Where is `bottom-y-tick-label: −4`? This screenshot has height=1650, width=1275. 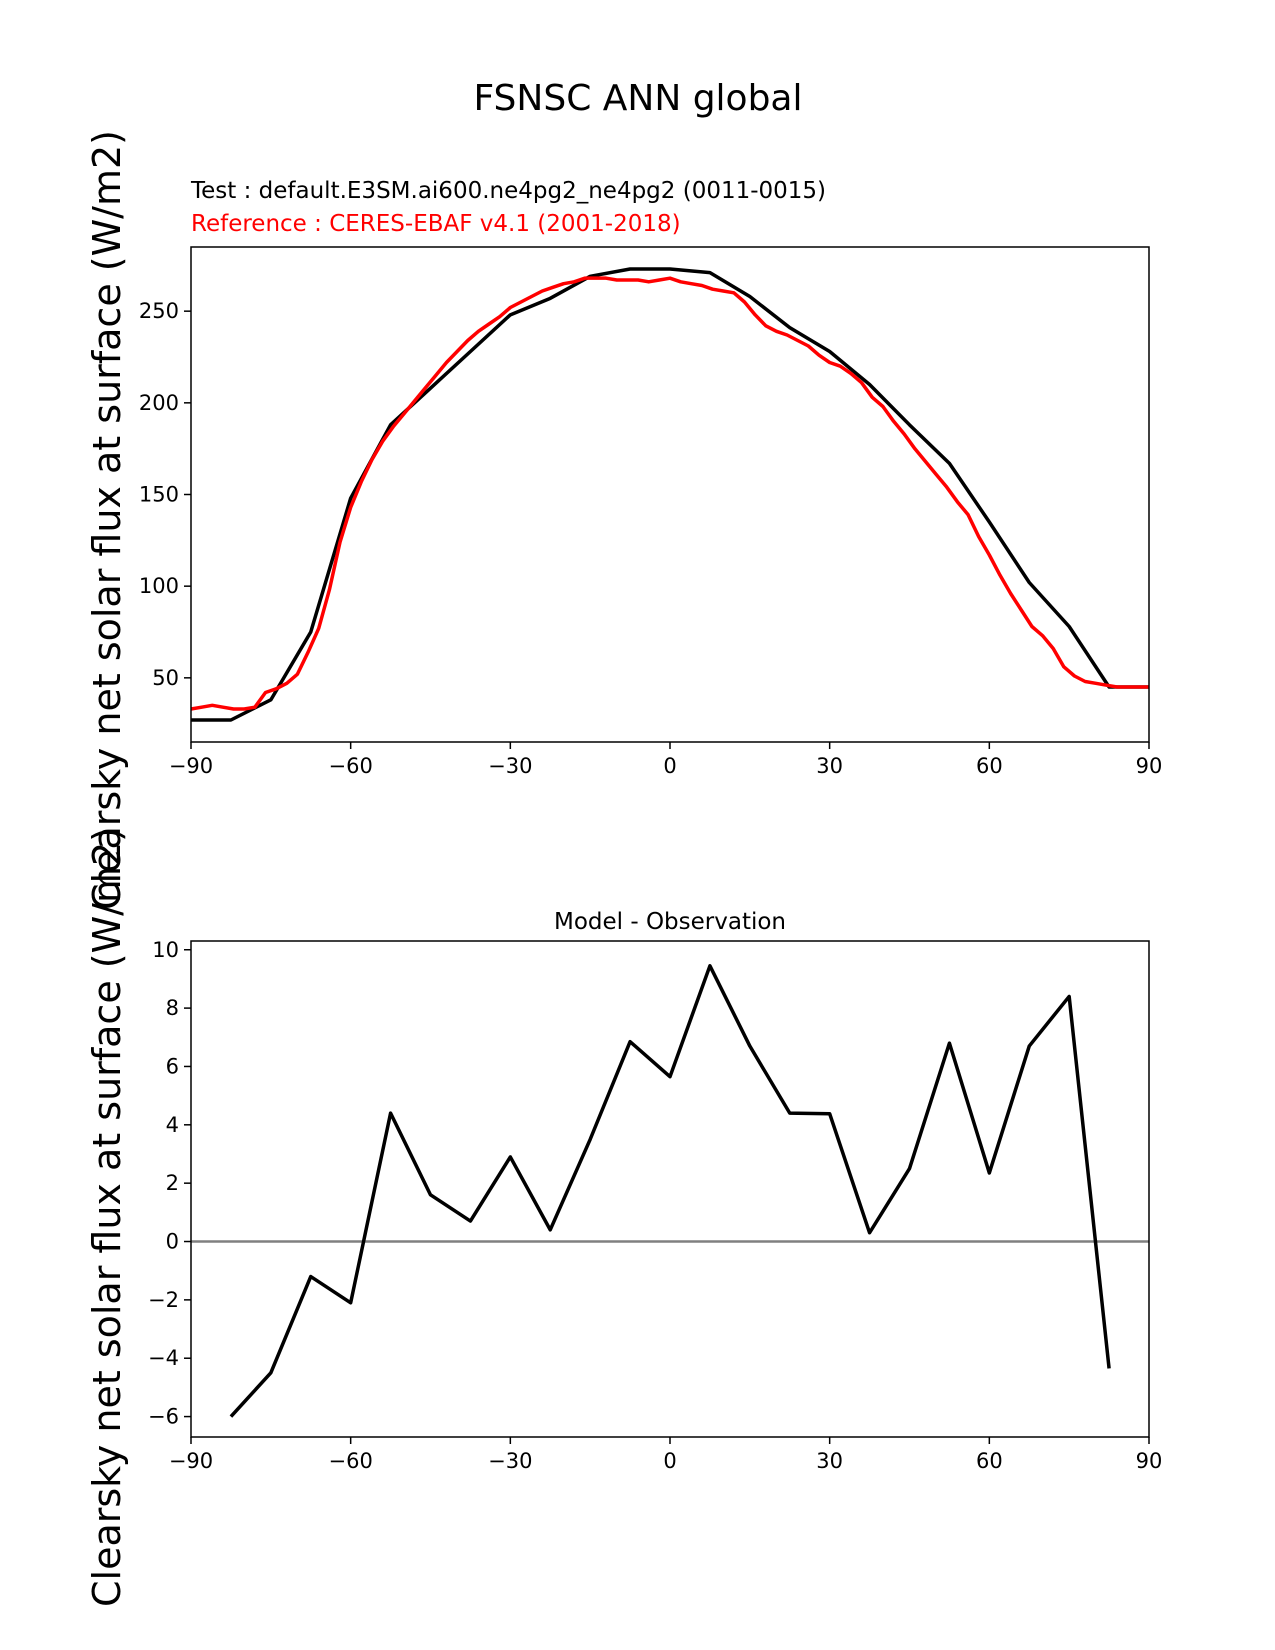
bottom-y-tick-label: −4 is located at coordinates (163, 1358).